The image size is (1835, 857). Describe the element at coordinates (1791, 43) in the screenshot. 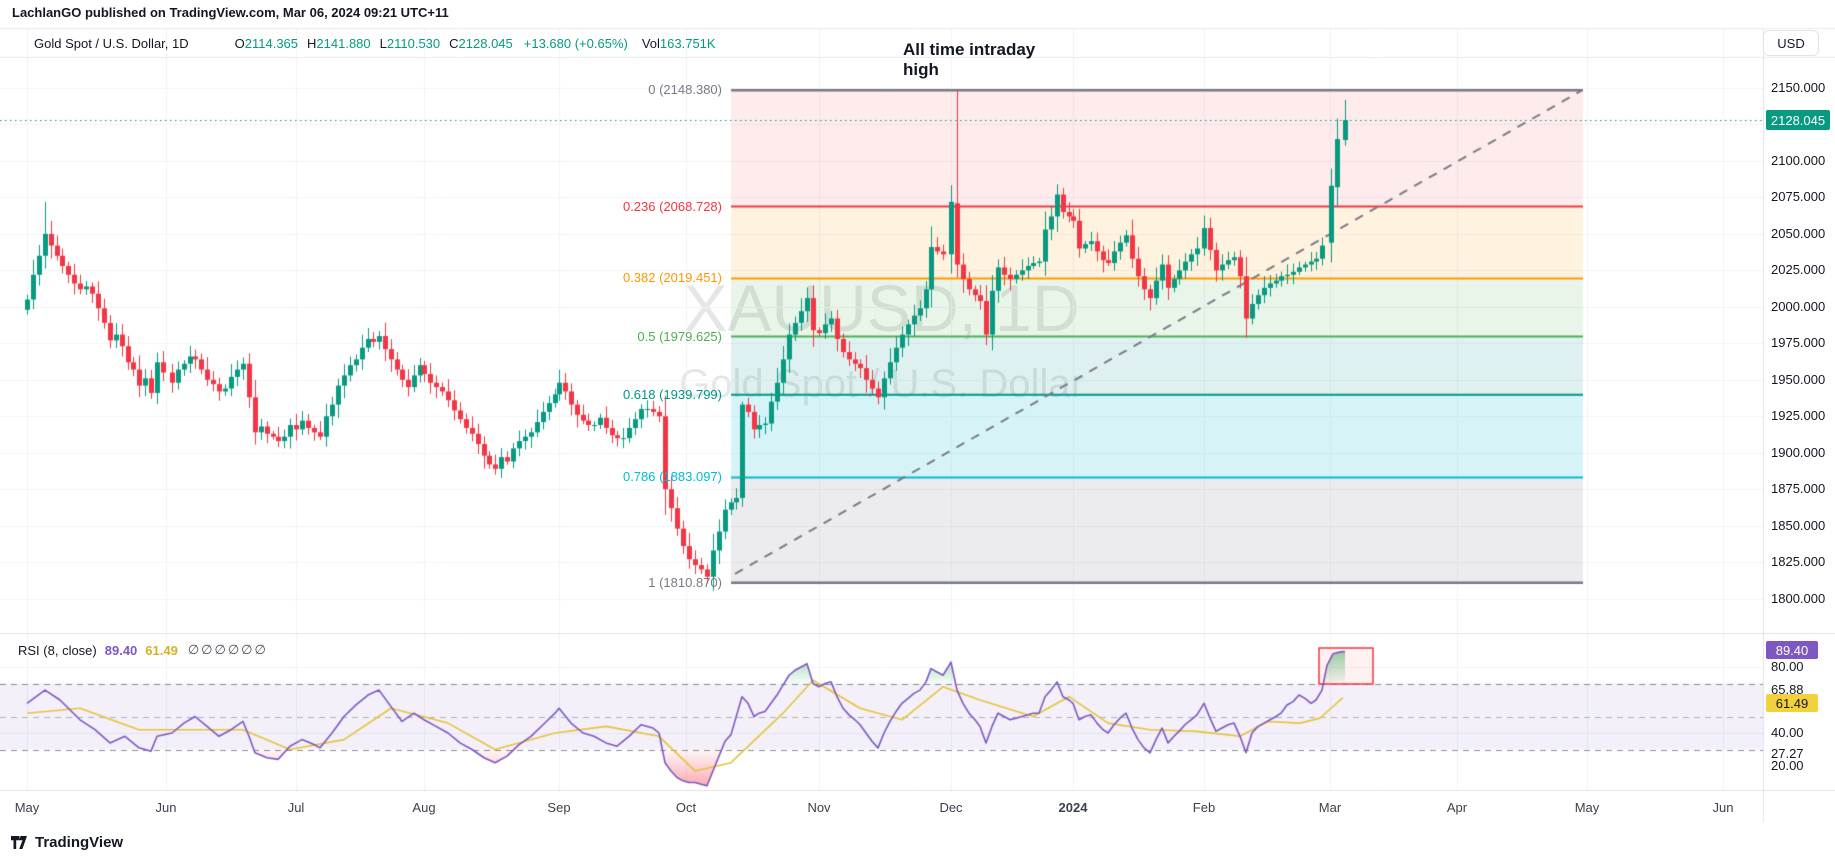

I see `currency-button: USD` at that location.